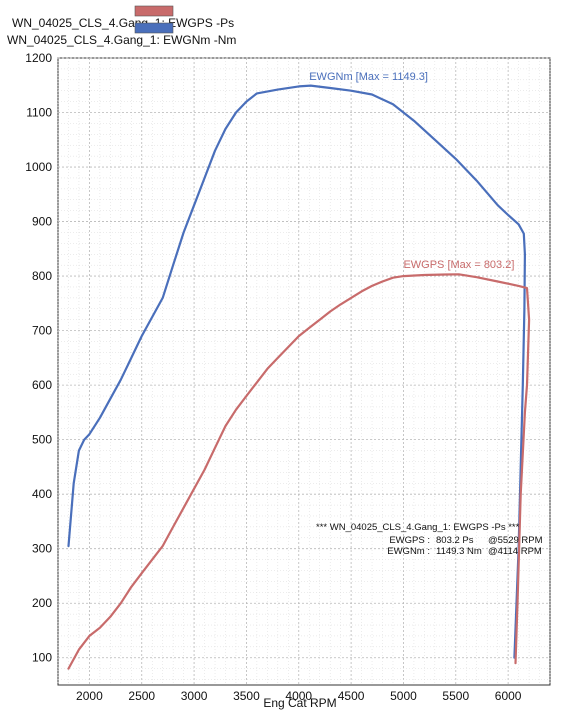 This screenshot has height=716, width=580. Describe the element at coordinates (42, 549) in the screenshot. I see `y-tick-label: 300` at that location.